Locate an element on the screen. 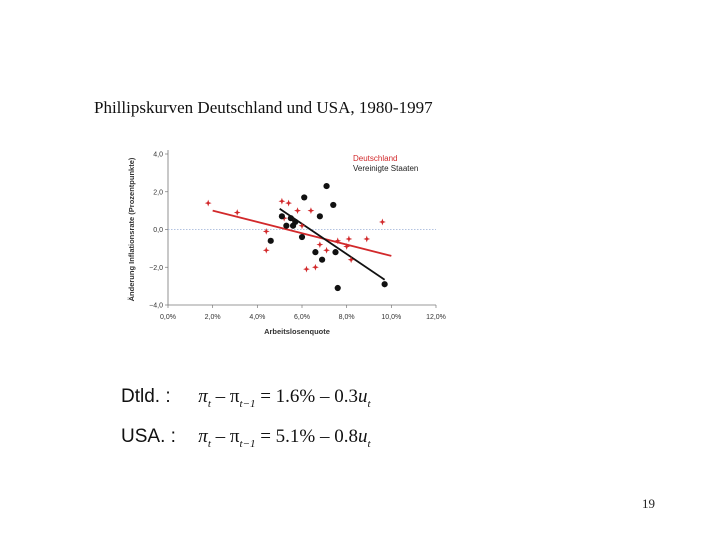 Image resolution: width=720 pixels, height=540 pixels. equation-country-label: USA. : is located at coordinates (148, 436).